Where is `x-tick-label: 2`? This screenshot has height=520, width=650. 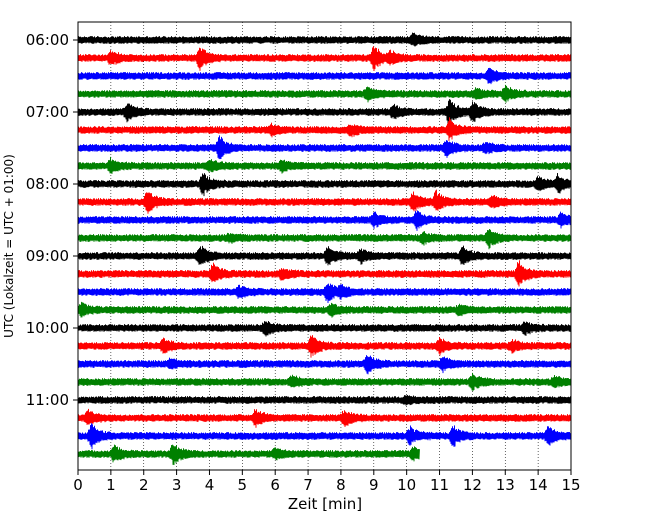
x-tick-label: 2 is located at coordinates (144, 485).